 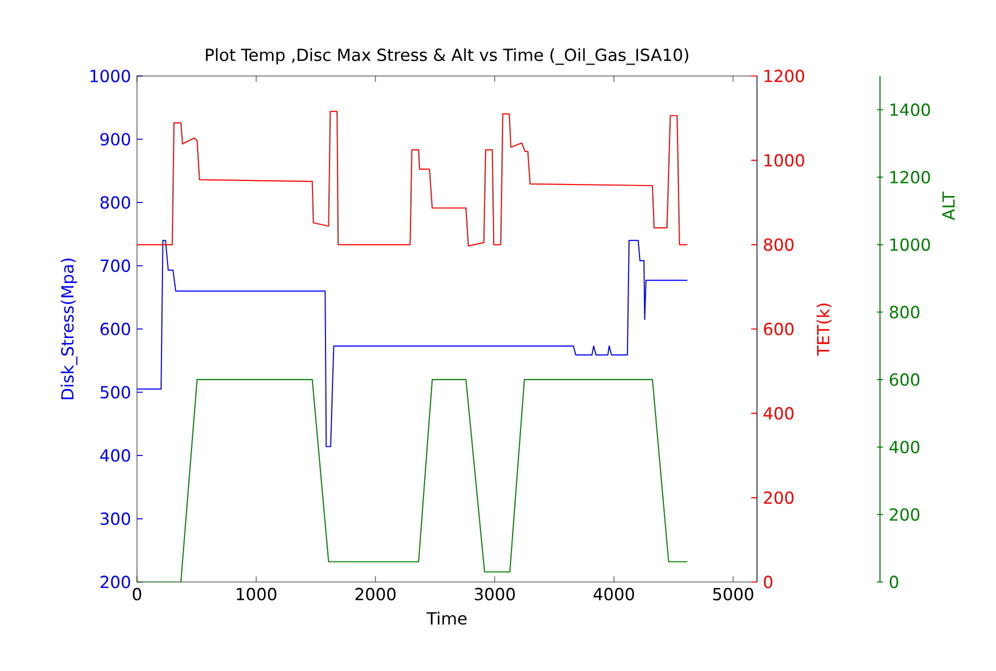 I want to click on x-tick-label: 3000, so click(x=494, y=594).